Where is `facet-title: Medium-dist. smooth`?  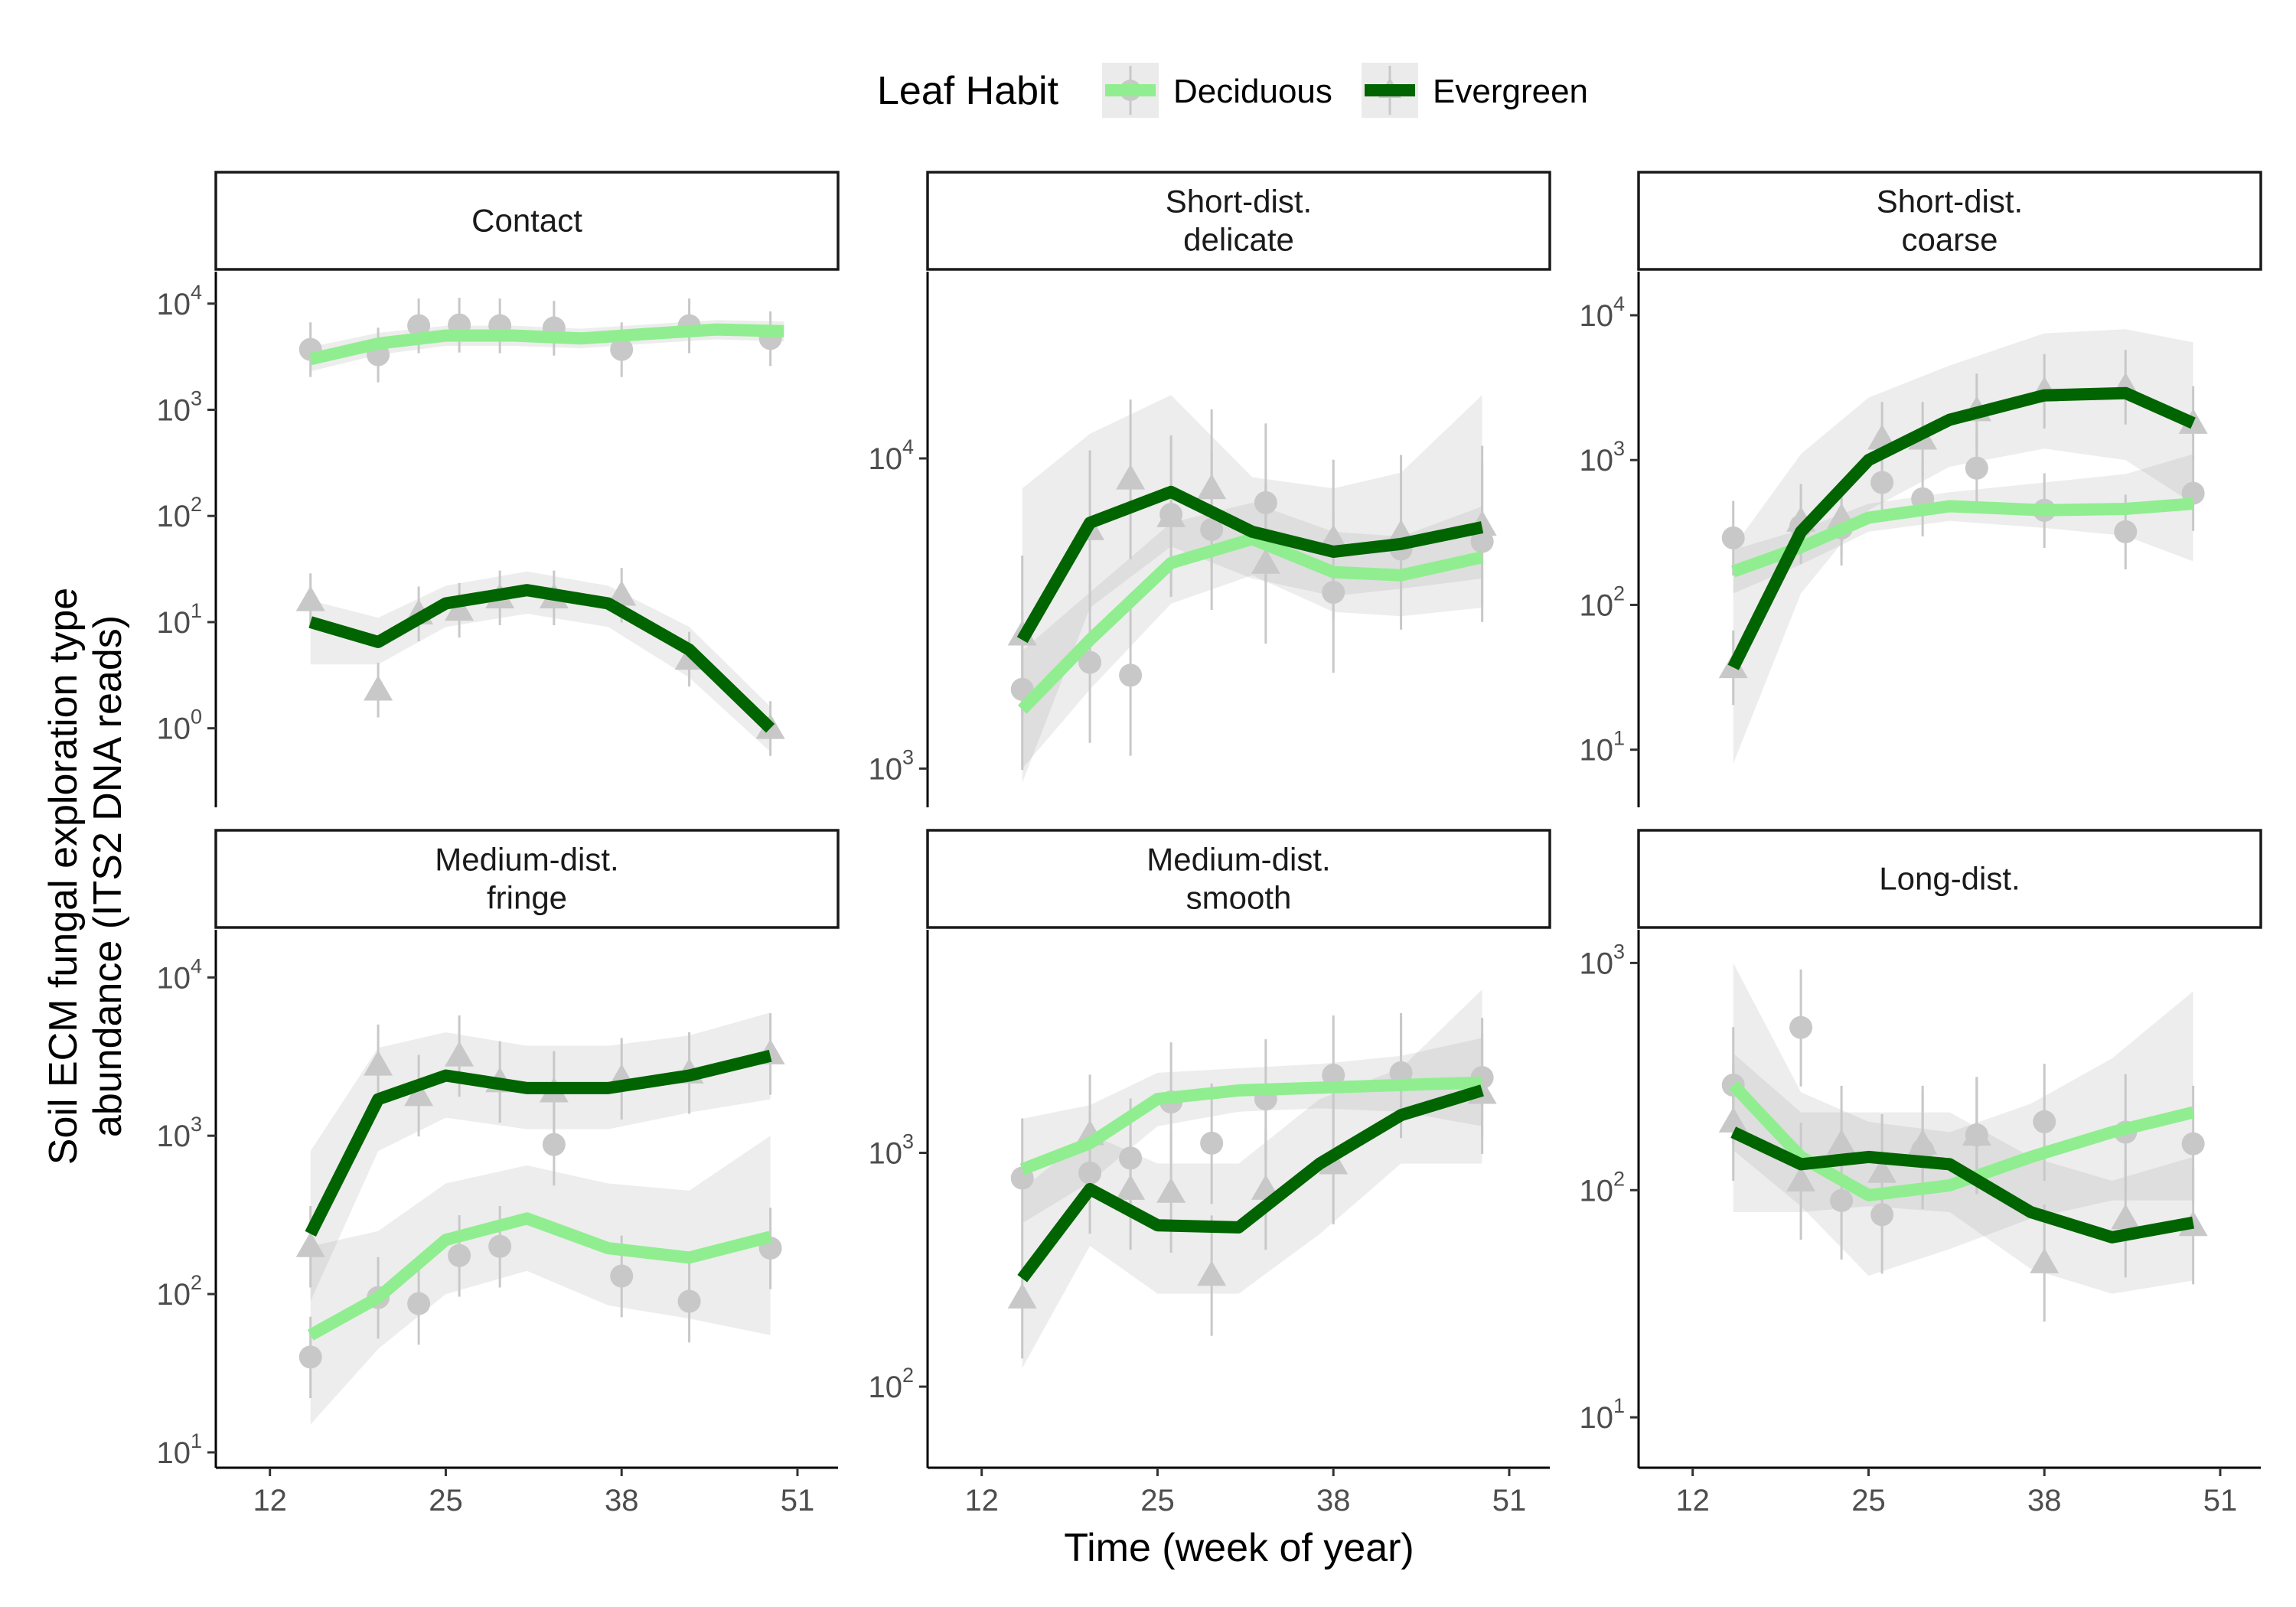 facet-title: Medium-dist. smooth is located at coordinates (1238, 879).